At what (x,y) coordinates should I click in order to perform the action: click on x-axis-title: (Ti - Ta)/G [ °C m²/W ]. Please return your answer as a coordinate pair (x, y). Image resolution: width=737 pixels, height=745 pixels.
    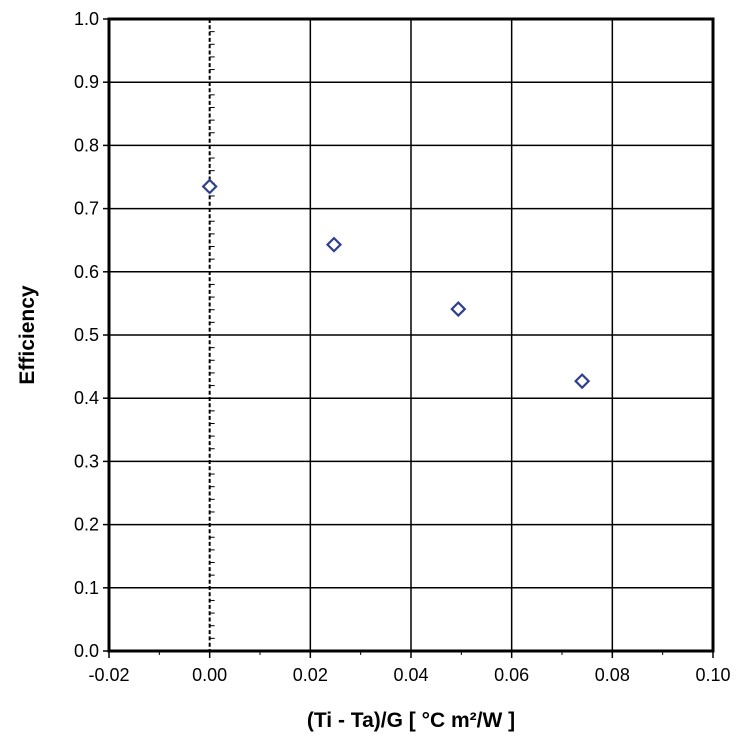
    Looking at the image, I should click on (411, 720).